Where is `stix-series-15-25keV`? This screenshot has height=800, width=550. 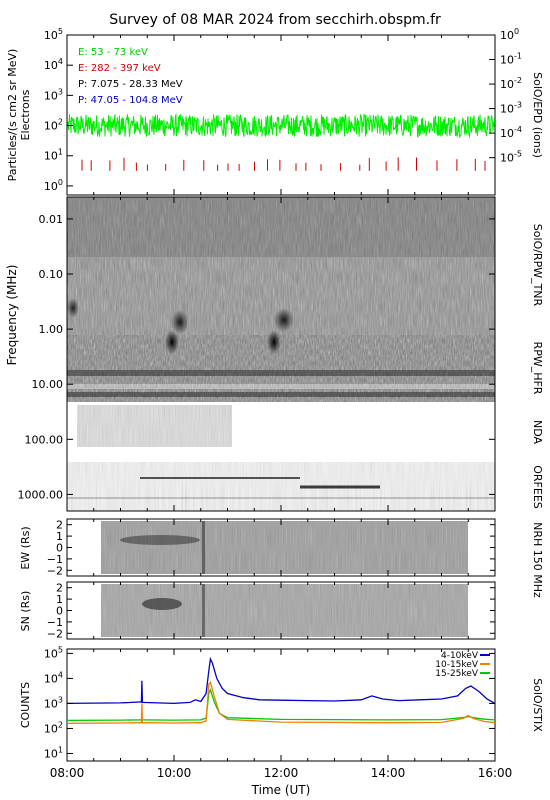 stix-series-15-25keV is located at coordinates (281, 704).